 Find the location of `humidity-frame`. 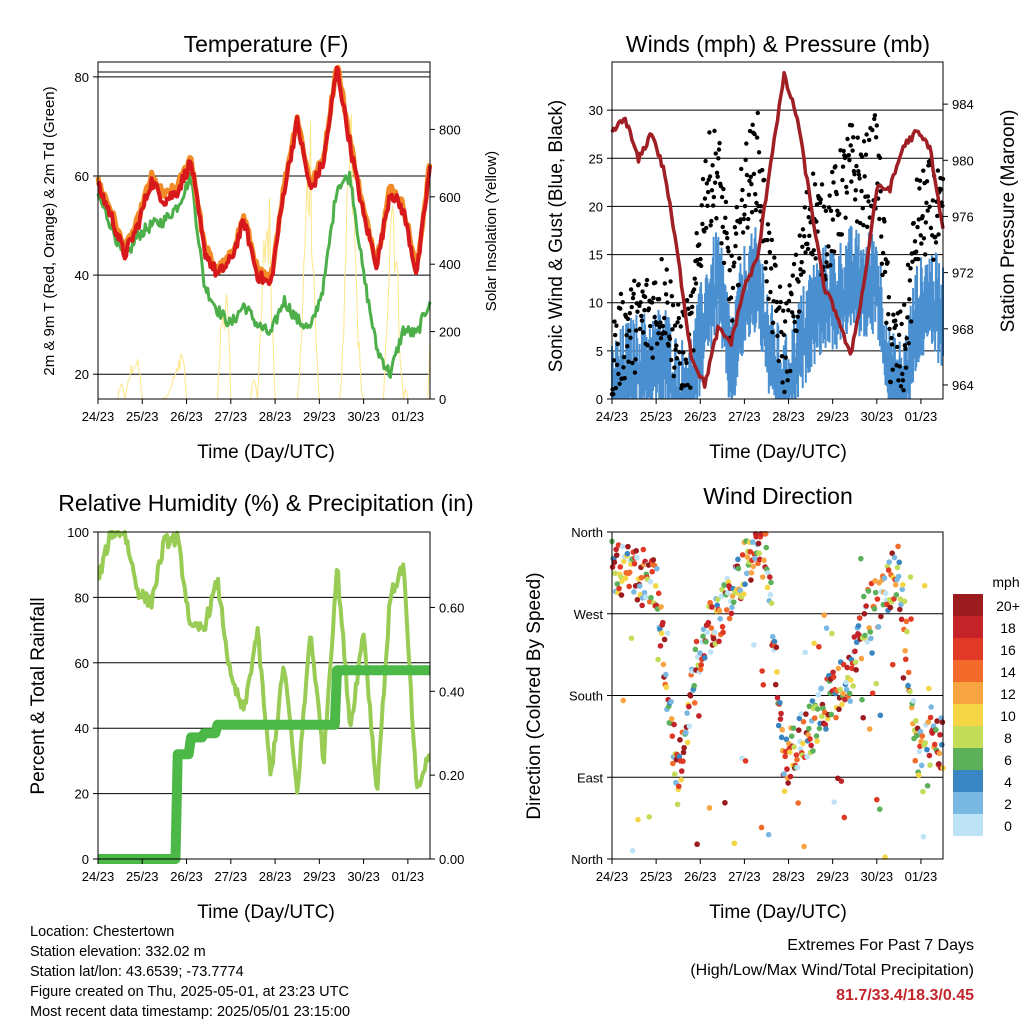

humidity-frame is located at coordinates (264, 695).